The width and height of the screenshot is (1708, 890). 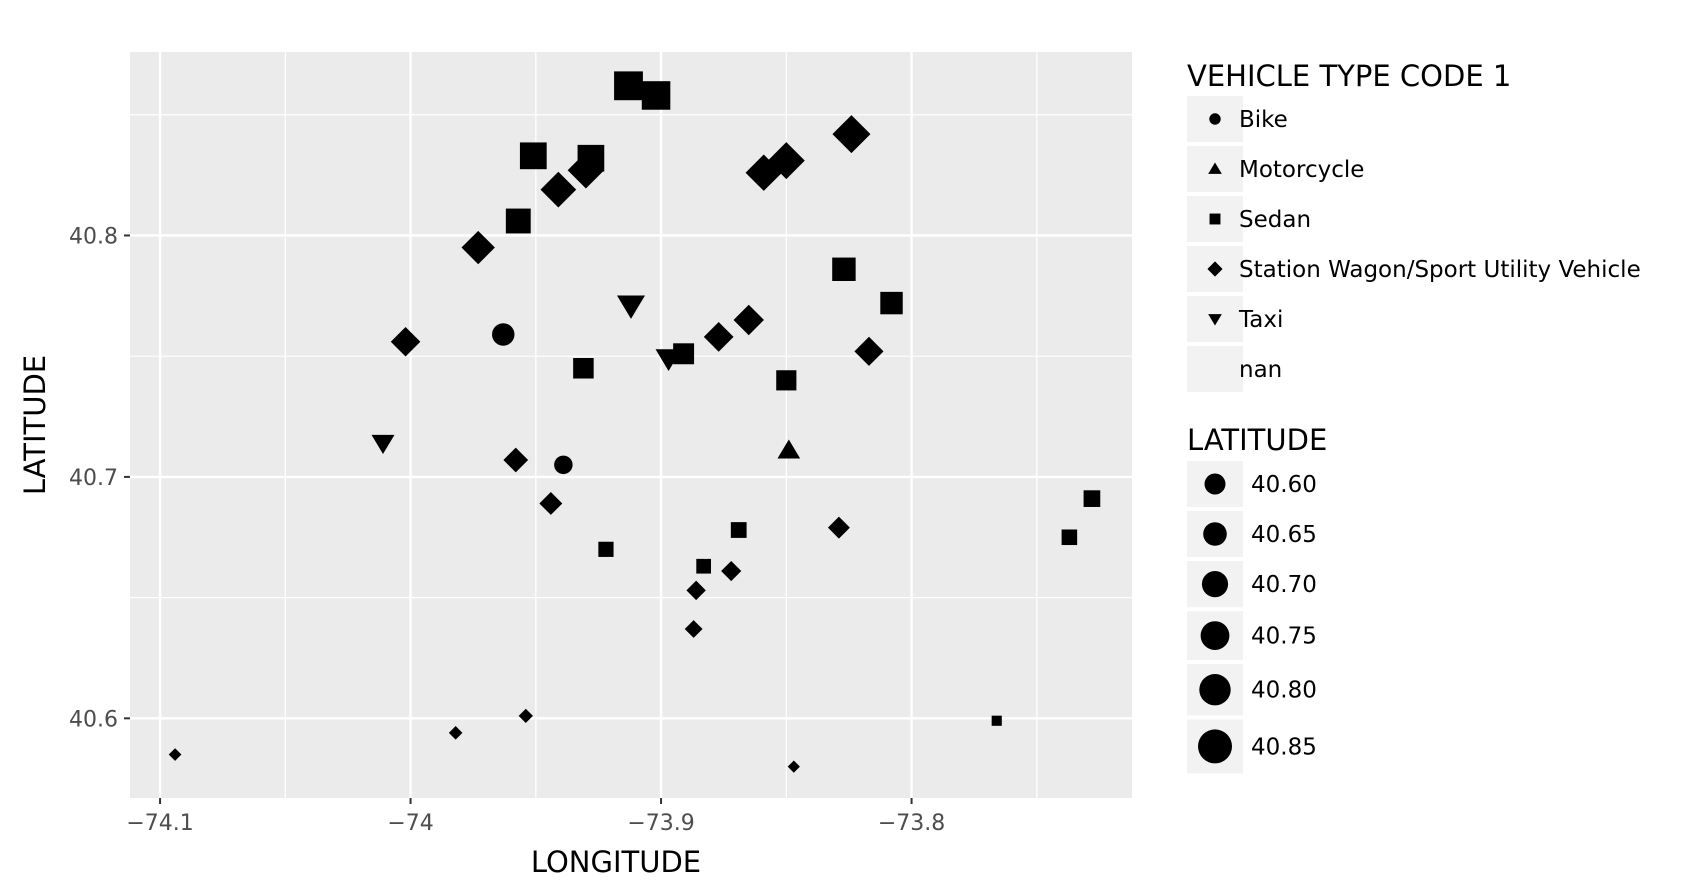 I want to click on size-legend-label: 40.70, so click(x=1284, y=585).